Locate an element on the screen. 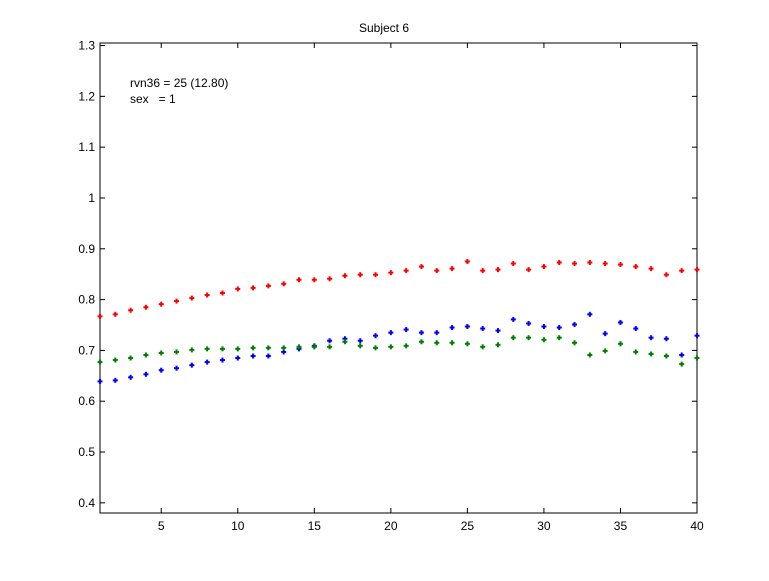 This screenshot has height=581, width=769. x-tick-label: 25 is located at coordinates (468, 526).